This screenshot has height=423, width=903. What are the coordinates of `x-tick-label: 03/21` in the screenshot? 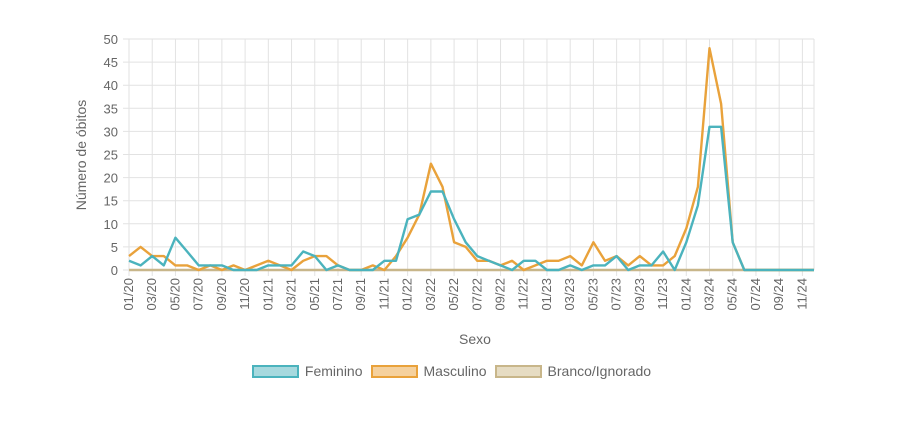 It's located at (291, 294).